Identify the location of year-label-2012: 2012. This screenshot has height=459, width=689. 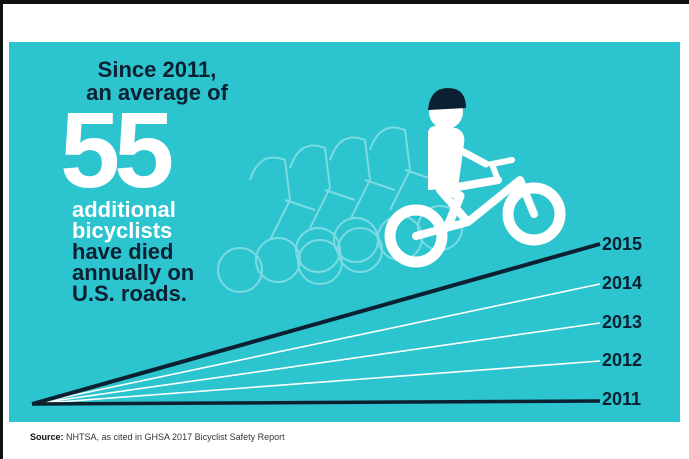
(622, 360).